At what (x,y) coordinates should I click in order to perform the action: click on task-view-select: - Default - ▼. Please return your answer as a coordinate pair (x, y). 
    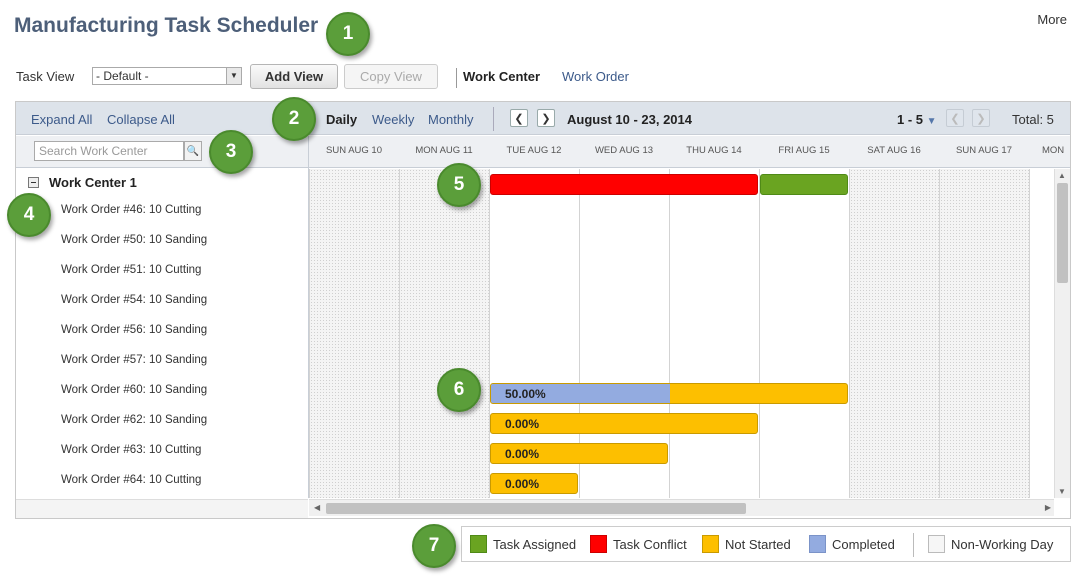
    Looking at the image, I should click on (167, 76).